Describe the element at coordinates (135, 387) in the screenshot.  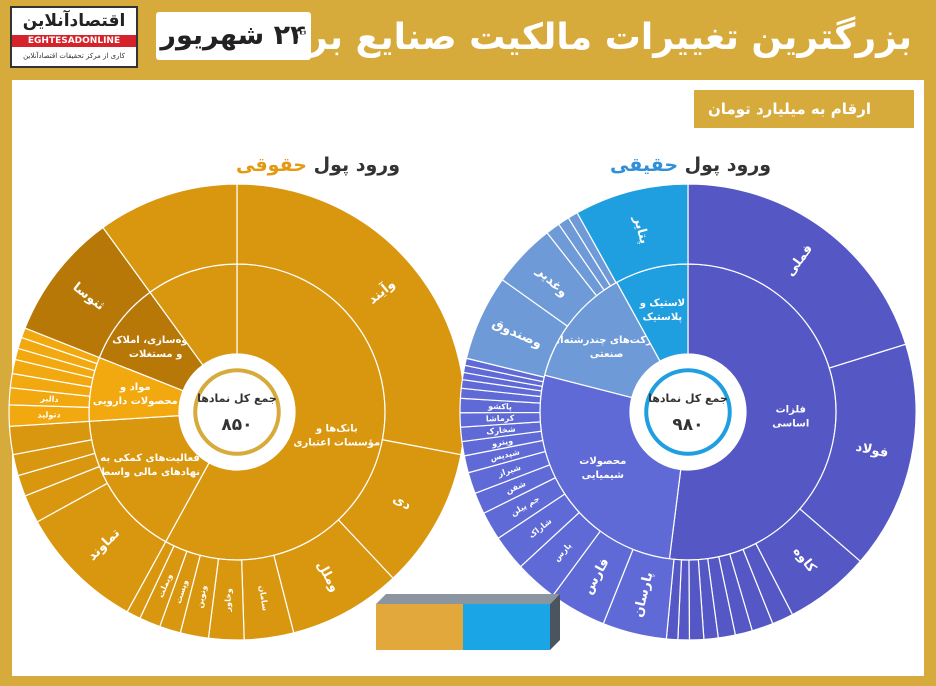
I see `legal-inner-label: مواد و` at that location.